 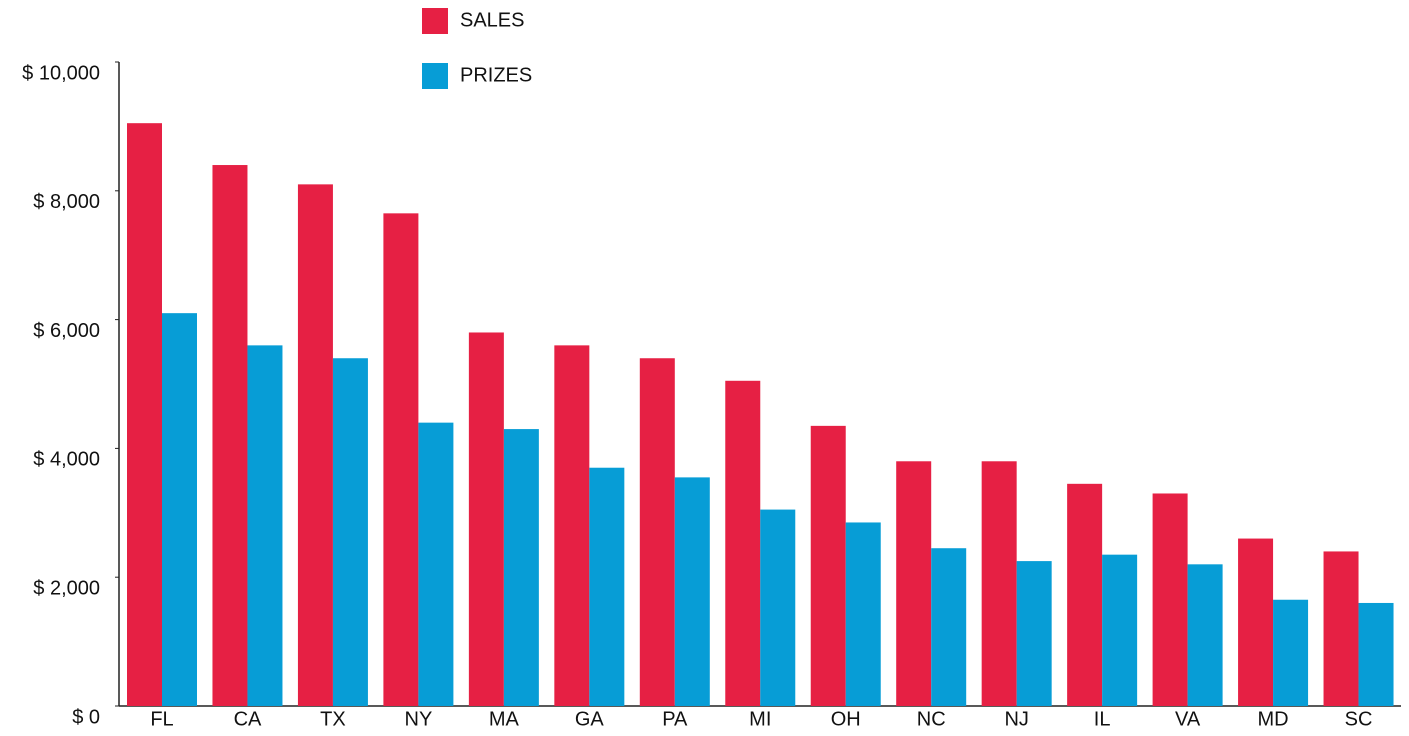 What do you see at coordinates (1102, 719) in the screenshot?
I see `x-tick-label: IL` at bounding box center [1102, 719].